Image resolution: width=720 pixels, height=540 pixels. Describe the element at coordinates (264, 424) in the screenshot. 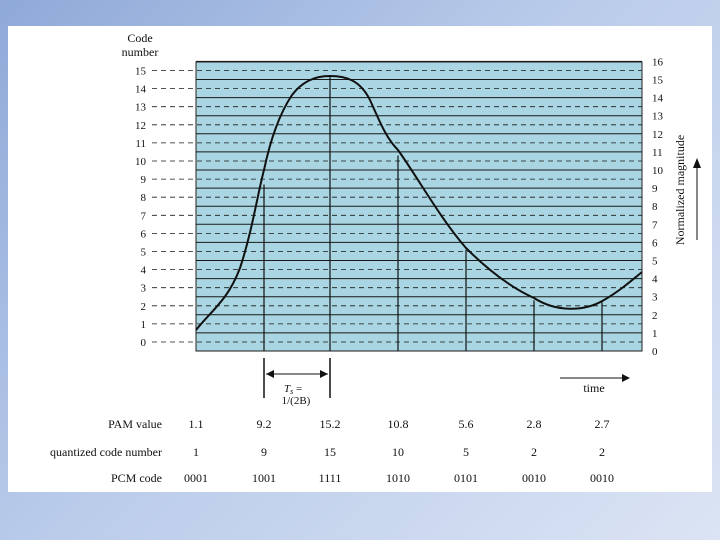

I see `table-cell: 9.2` at that location.